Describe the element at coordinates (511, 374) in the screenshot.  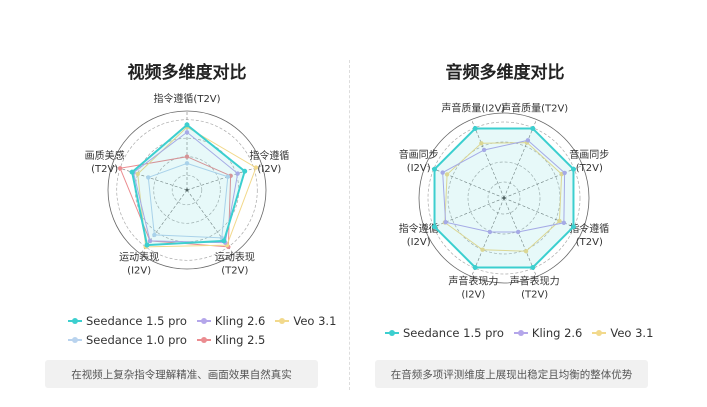
I see `audio-caption: 在音频多项评测维度上展现出稳定且均衡的整体优势` at that location.